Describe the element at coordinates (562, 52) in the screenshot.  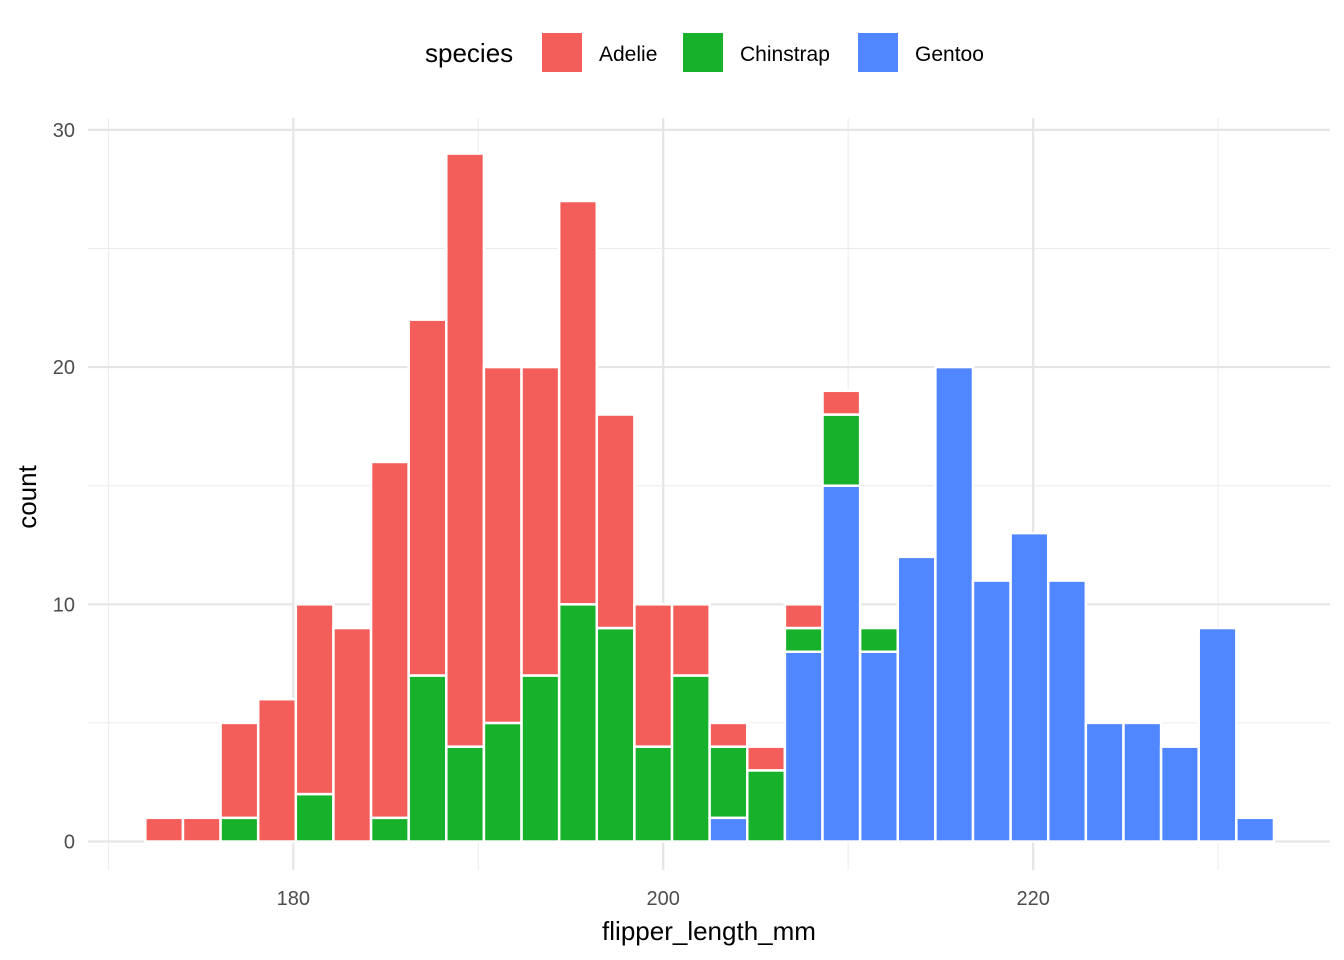
I see `legend-key-adelie` at that location.